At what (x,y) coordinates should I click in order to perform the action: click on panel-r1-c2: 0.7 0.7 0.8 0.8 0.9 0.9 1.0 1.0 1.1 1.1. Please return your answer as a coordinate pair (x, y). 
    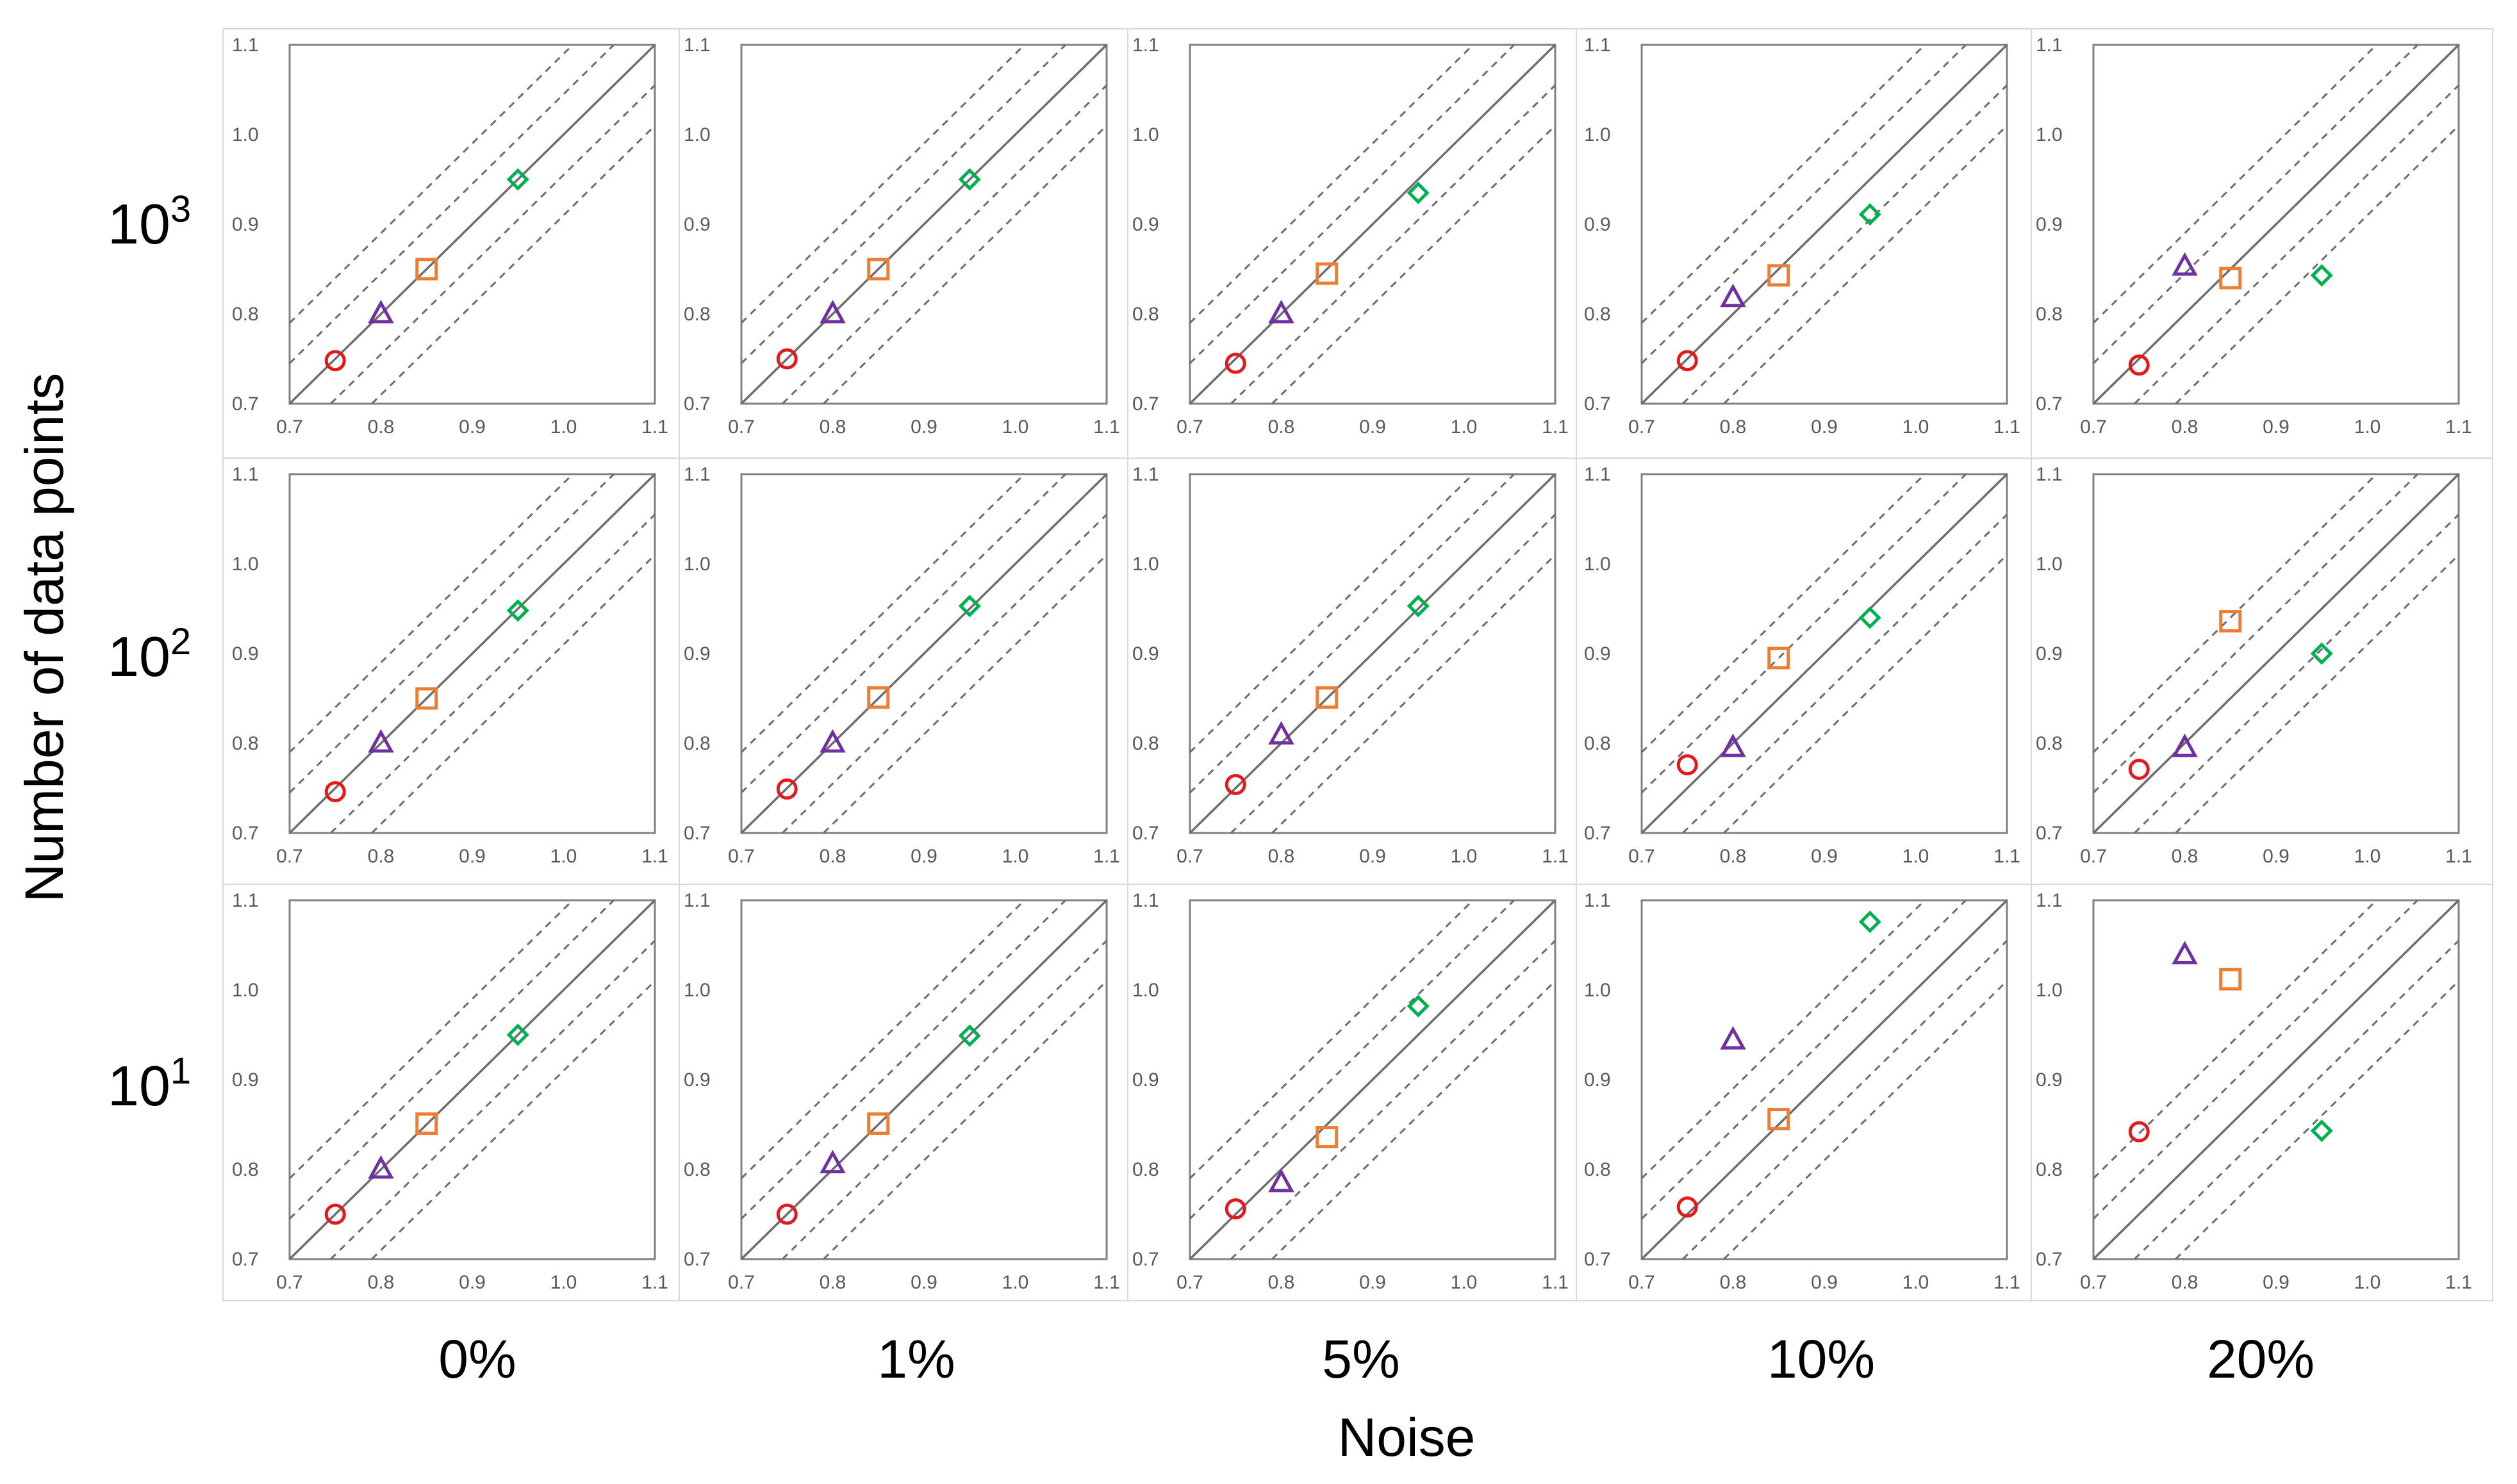
    Looking at the image, I should click on (903, 243).